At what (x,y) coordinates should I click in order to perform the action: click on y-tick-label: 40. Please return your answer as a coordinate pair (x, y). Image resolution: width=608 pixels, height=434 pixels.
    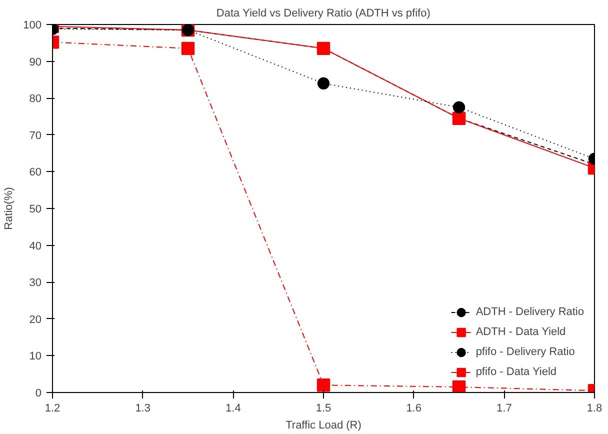
    Looking at the image, I should click on (35, 246).